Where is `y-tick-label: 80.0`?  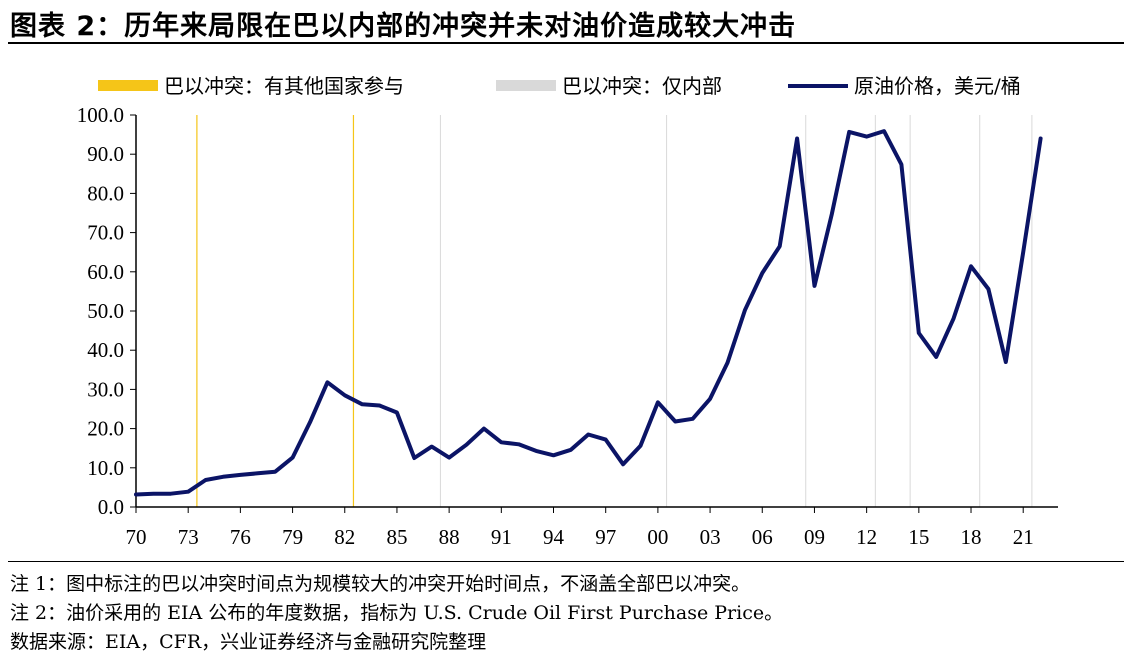
y-tick-label: 80.0 is located at coordinates (105, 193).